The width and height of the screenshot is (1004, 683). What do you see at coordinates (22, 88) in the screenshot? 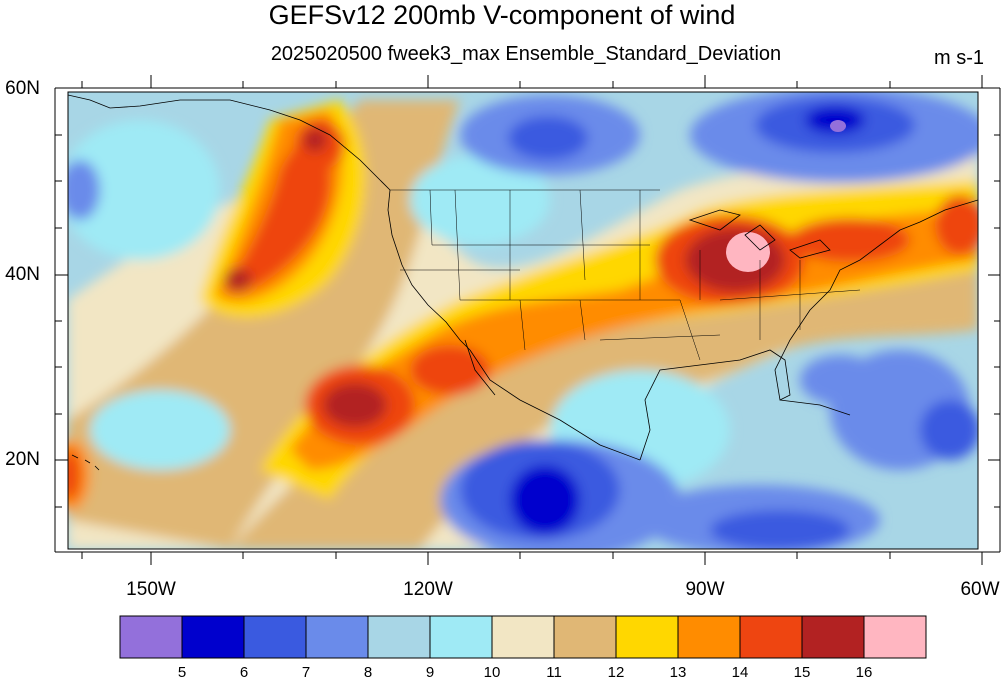
I see `lat-label-60n: 60N` at bounding box center [22, 88].